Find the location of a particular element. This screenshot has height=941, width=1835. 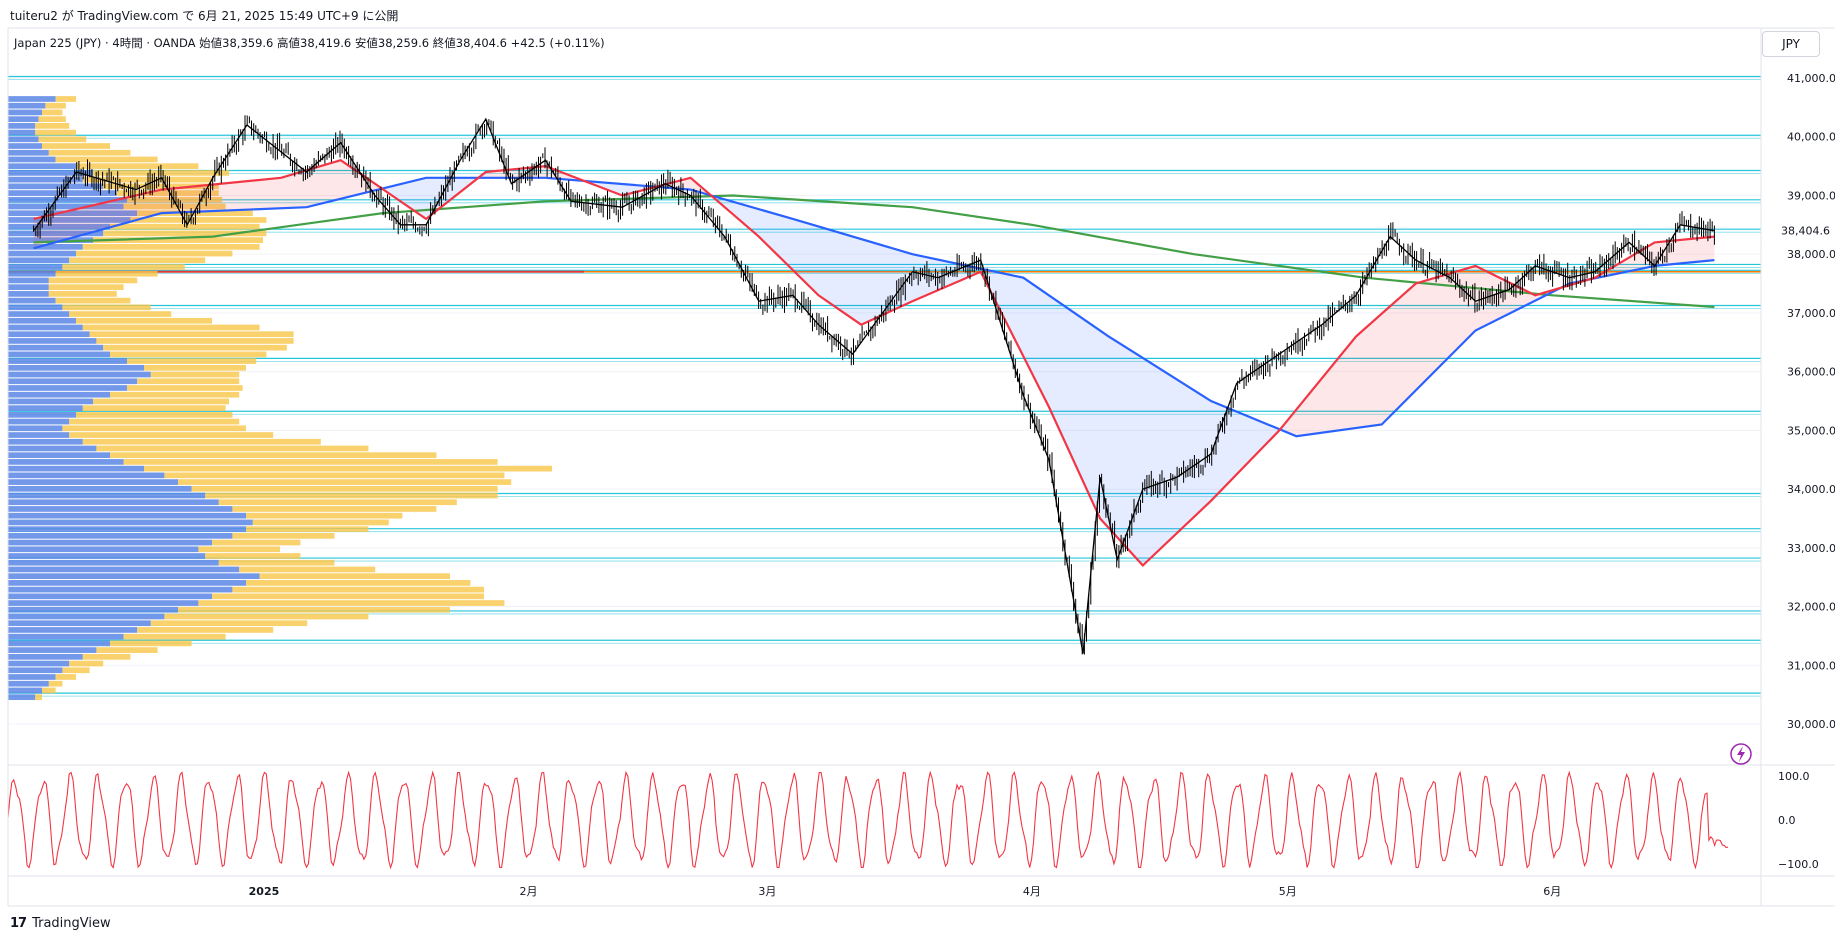

time-tick-label: 5月 is located at coordinates (1288, 891).